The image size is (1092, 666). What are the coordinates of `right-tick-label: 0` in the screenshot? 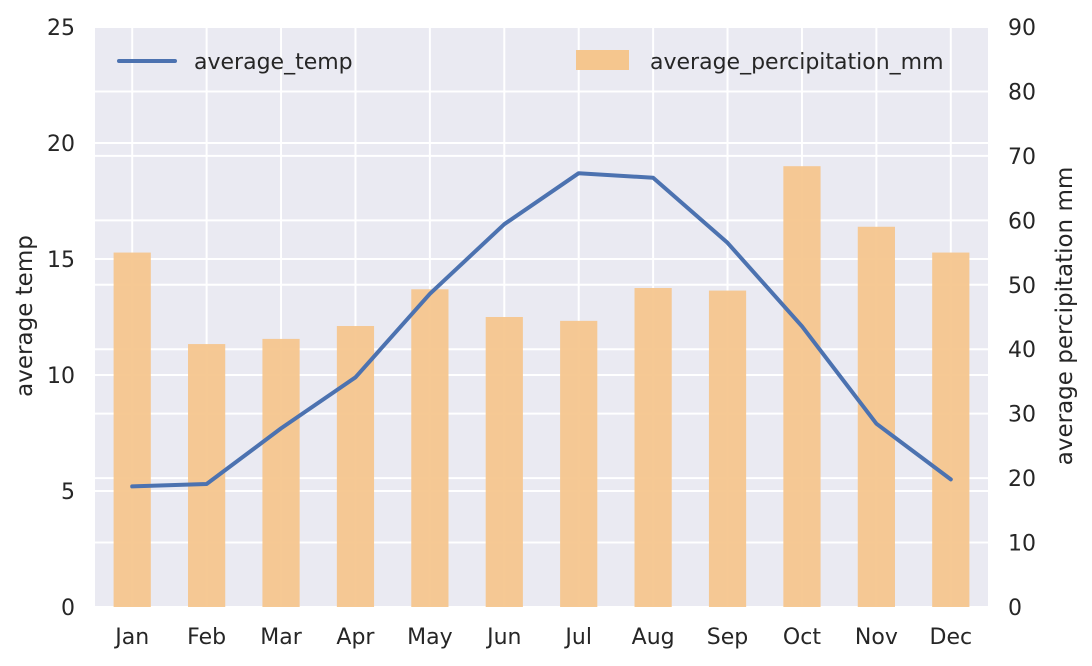 It's located at (1015, 608).